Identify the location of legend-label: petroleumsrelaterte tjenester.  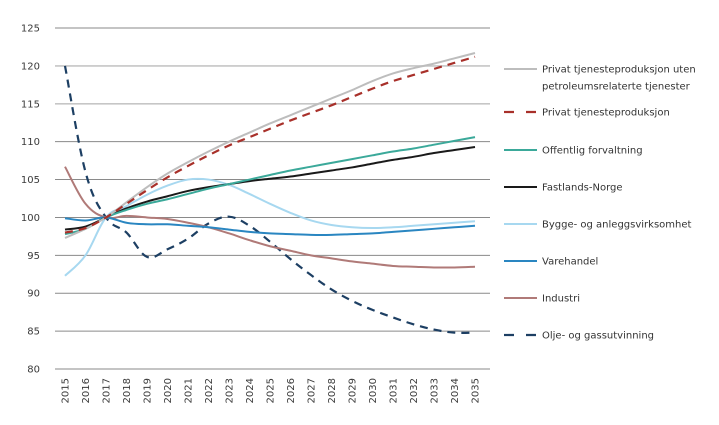
(616, 87).